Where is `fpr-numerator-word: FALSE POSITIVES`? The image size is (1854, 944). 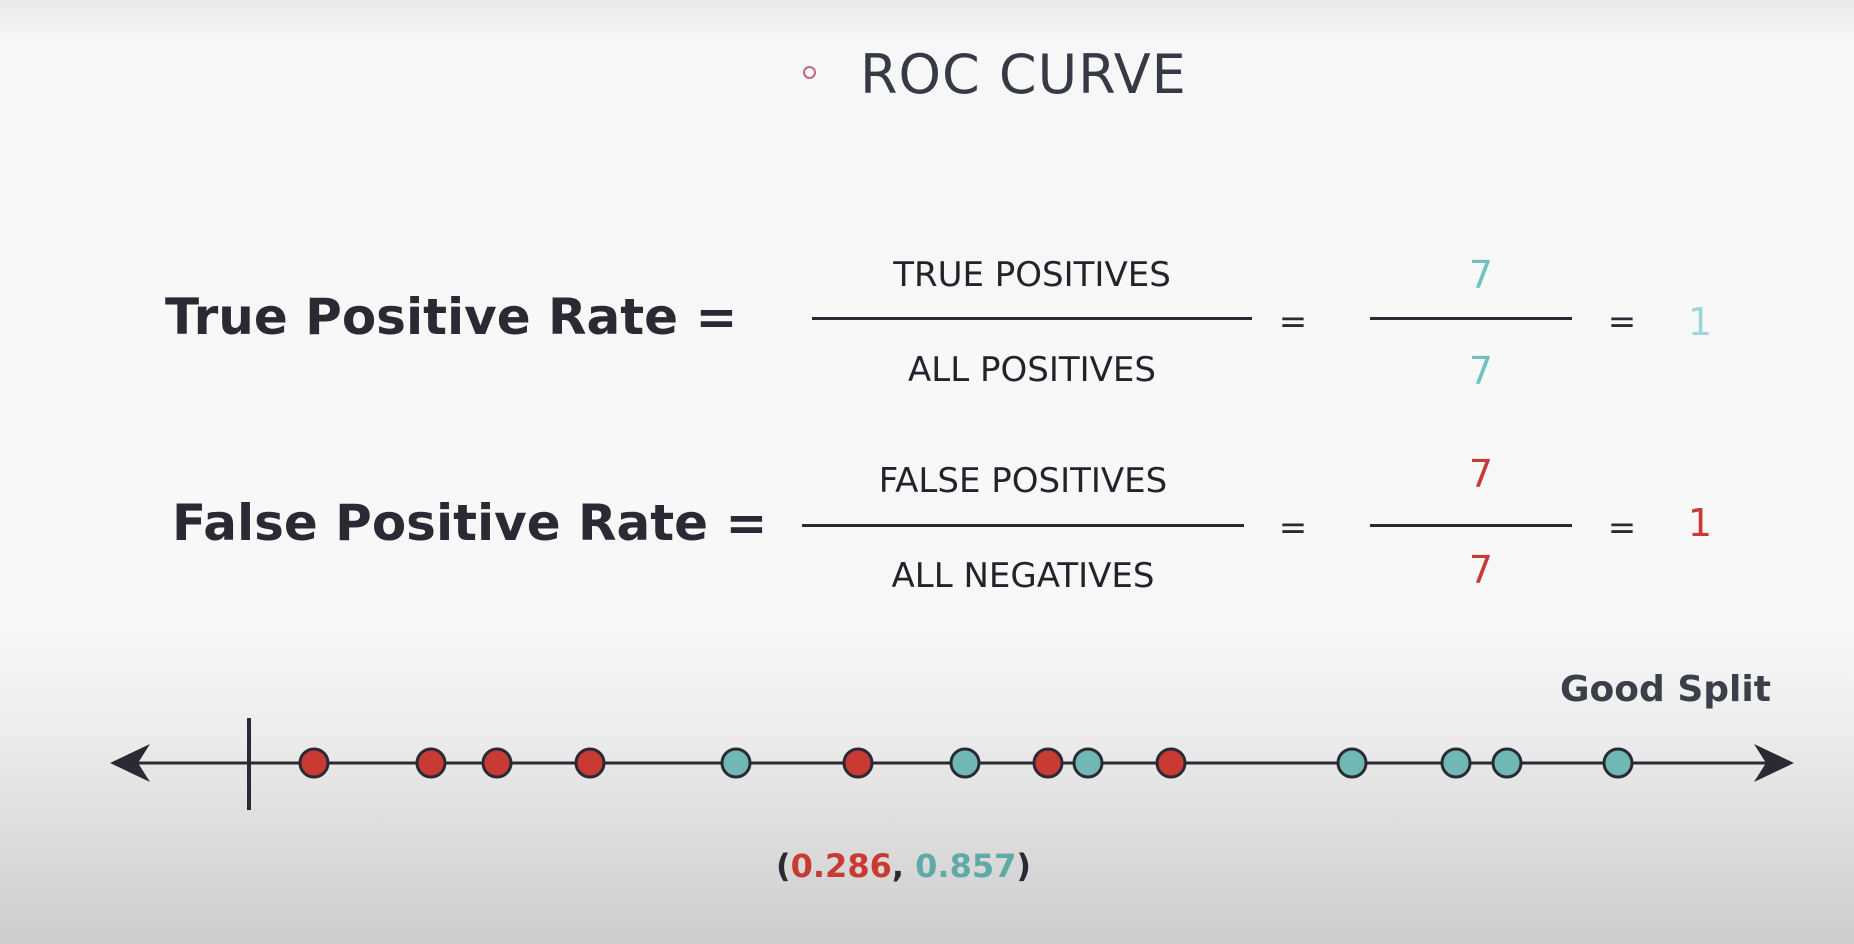
fpr-numerator-word: FALSE POSITIVES is located at coordinates (1023, 481).